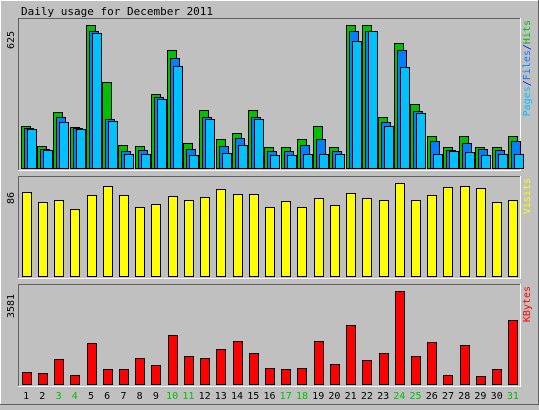 This screenshot has width=539, height=410. What do you see at coordinates (107, 396) in the screenshot?
I see `day-label-6: 6` at bounding box center [107, 396].